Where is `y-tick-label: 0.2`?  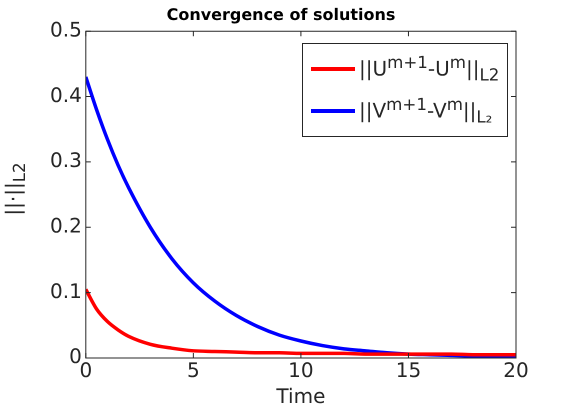 y-tick-label: 0.2 is located at coordinates (66, 225).